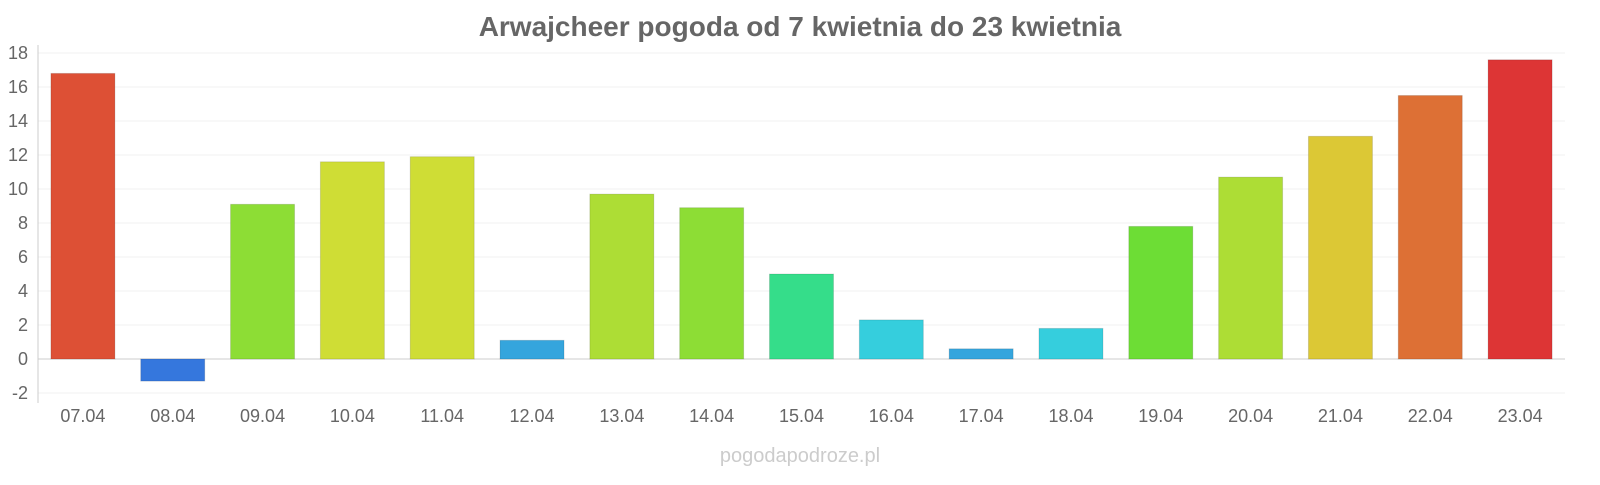 The image size is (1600, 485). Describe the element at coordinates (981, 416) in the screenshot. I see `x-tick-label: 17.04` at that location.